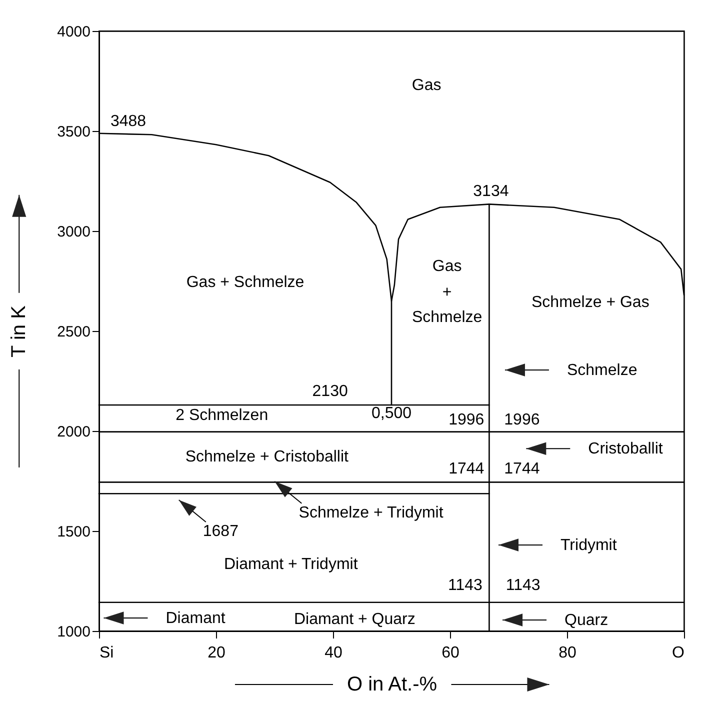 The image size is (719, 718). What do you see at coordinates (222, 415) in the screenshot?
I see `annotation: 2 Schmelzen` at bounding box center [222, 415].